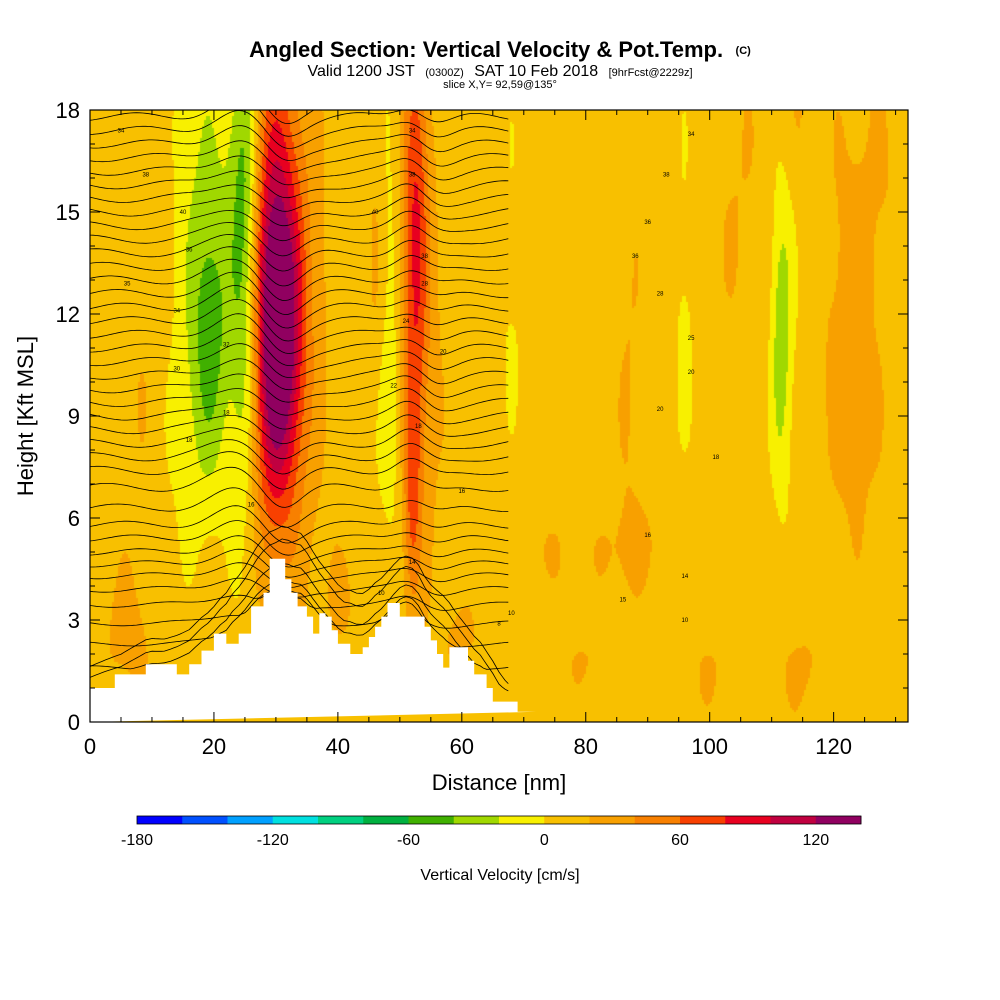 This screenshot has height=1000, width=1000. I want to click on contour-label: 40, so click(375, 213).